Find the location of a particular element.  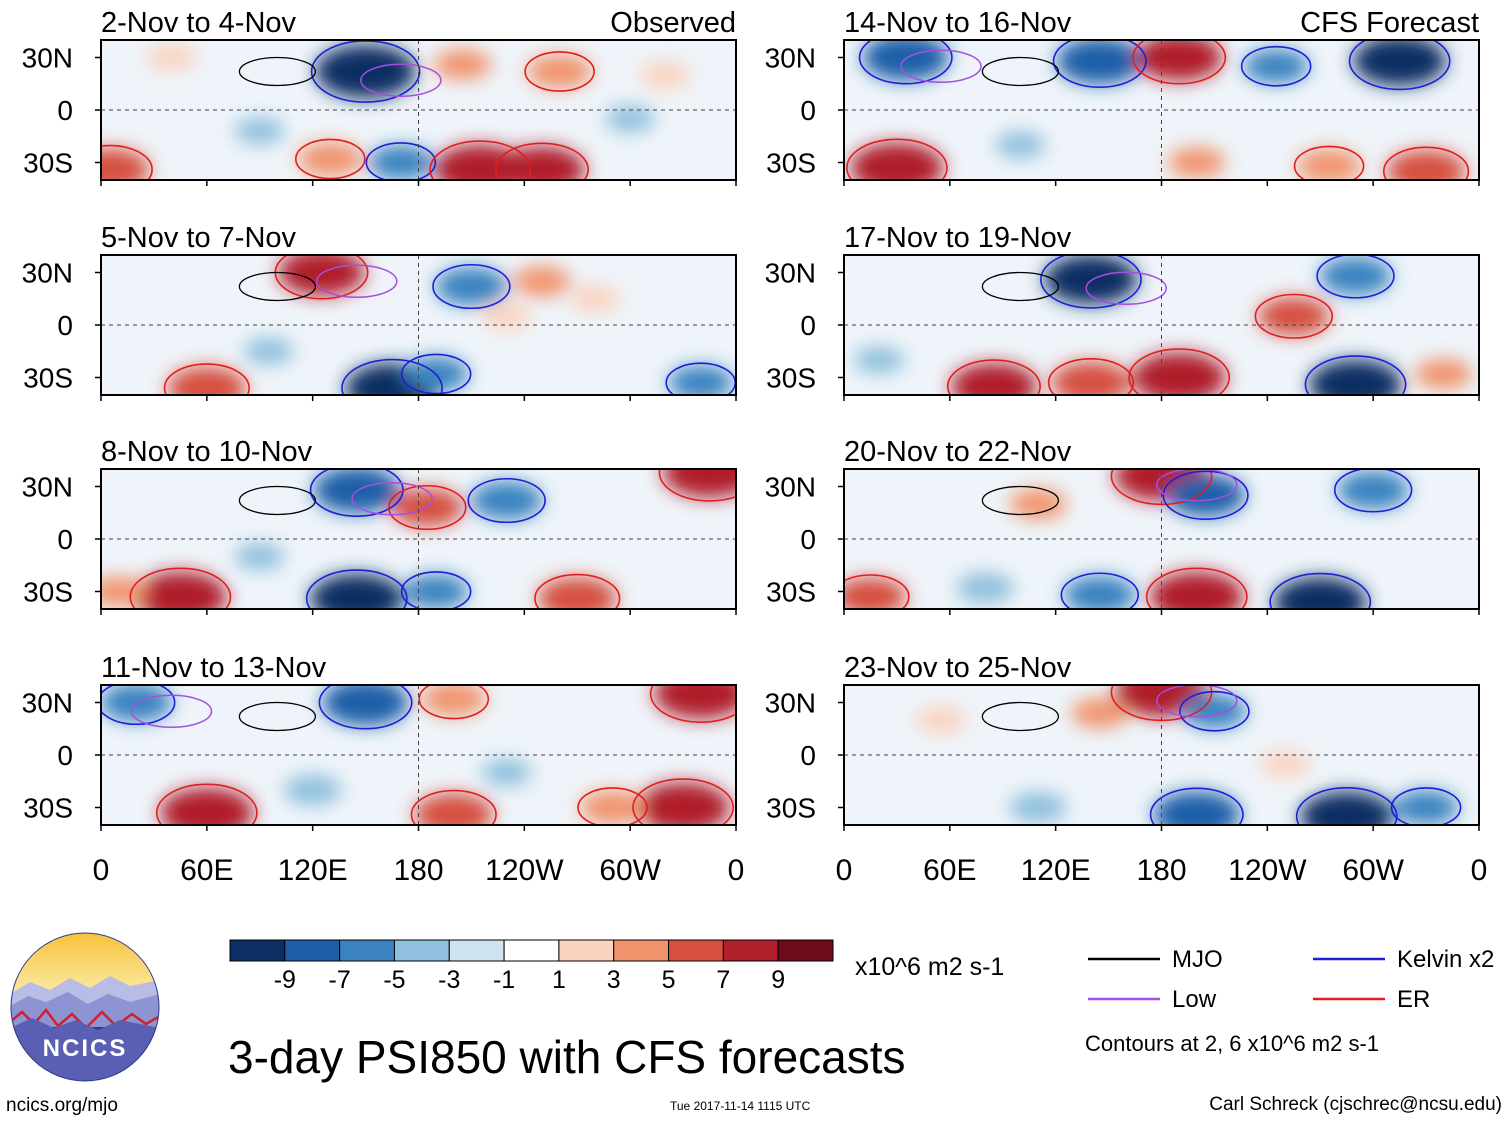

y-tick-label: 30S is located at coordinates (48, 163).